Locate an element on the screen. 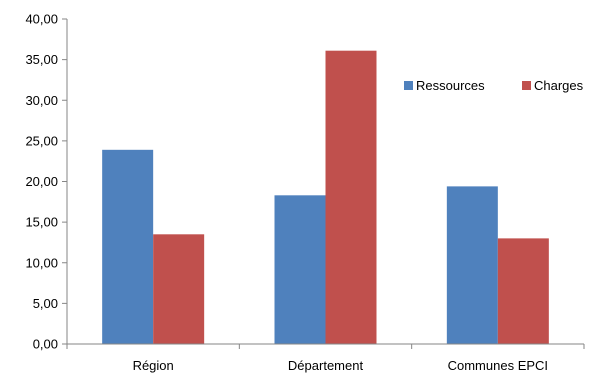  y-tick-label: 0,00 is located at coordinates (45, 344).